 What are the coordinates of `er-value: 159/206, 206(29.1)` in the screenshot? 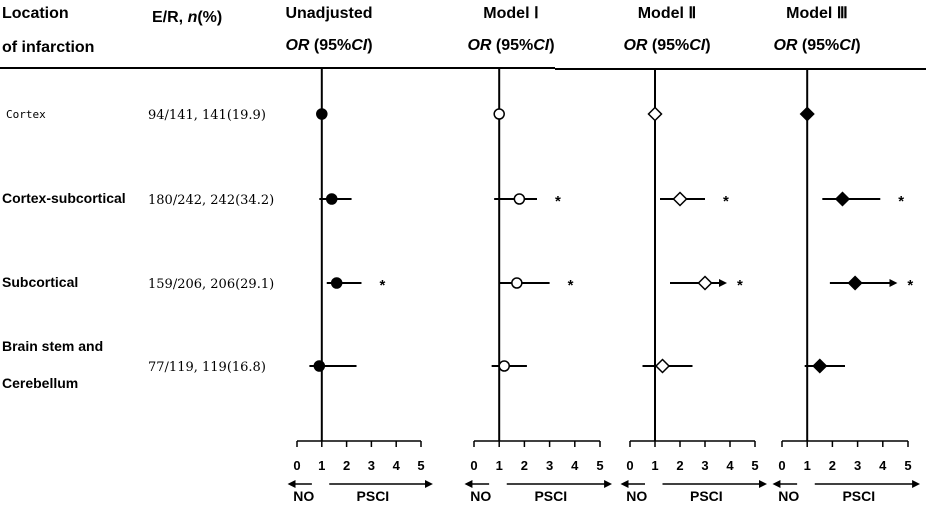 It's located at (211, 284).